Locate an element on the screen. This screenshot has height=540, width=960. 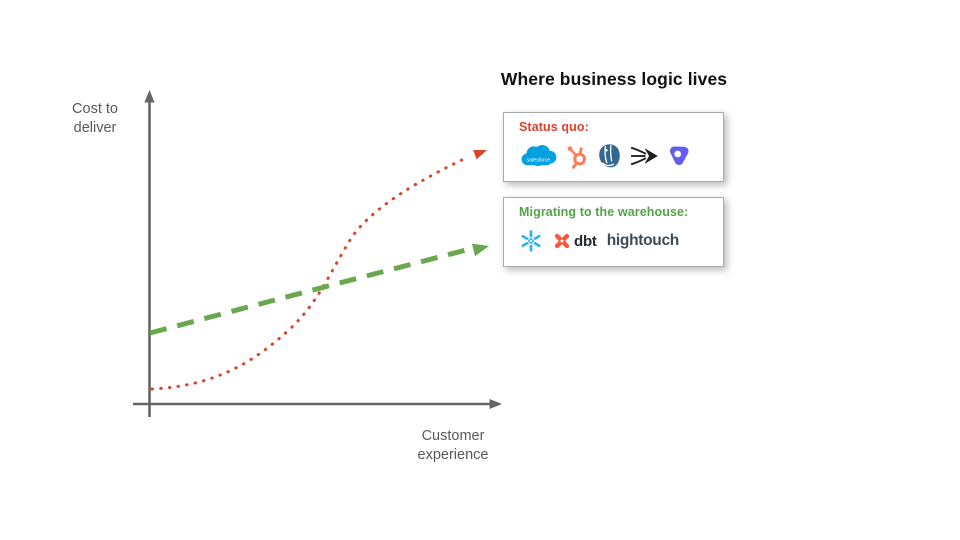
warehouse-arrowhead-icon is located at coordinates (480, 250).